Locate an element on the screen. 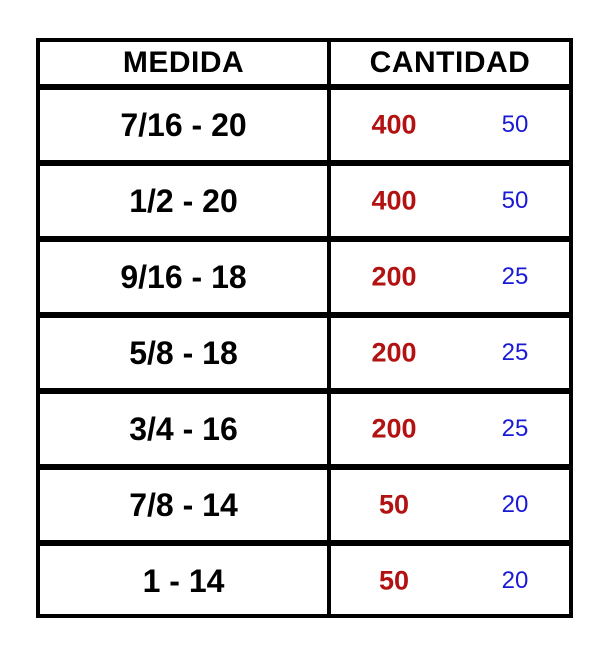  table-row: 7/8 - 14 50 20 is located at coordinates (304, 506).